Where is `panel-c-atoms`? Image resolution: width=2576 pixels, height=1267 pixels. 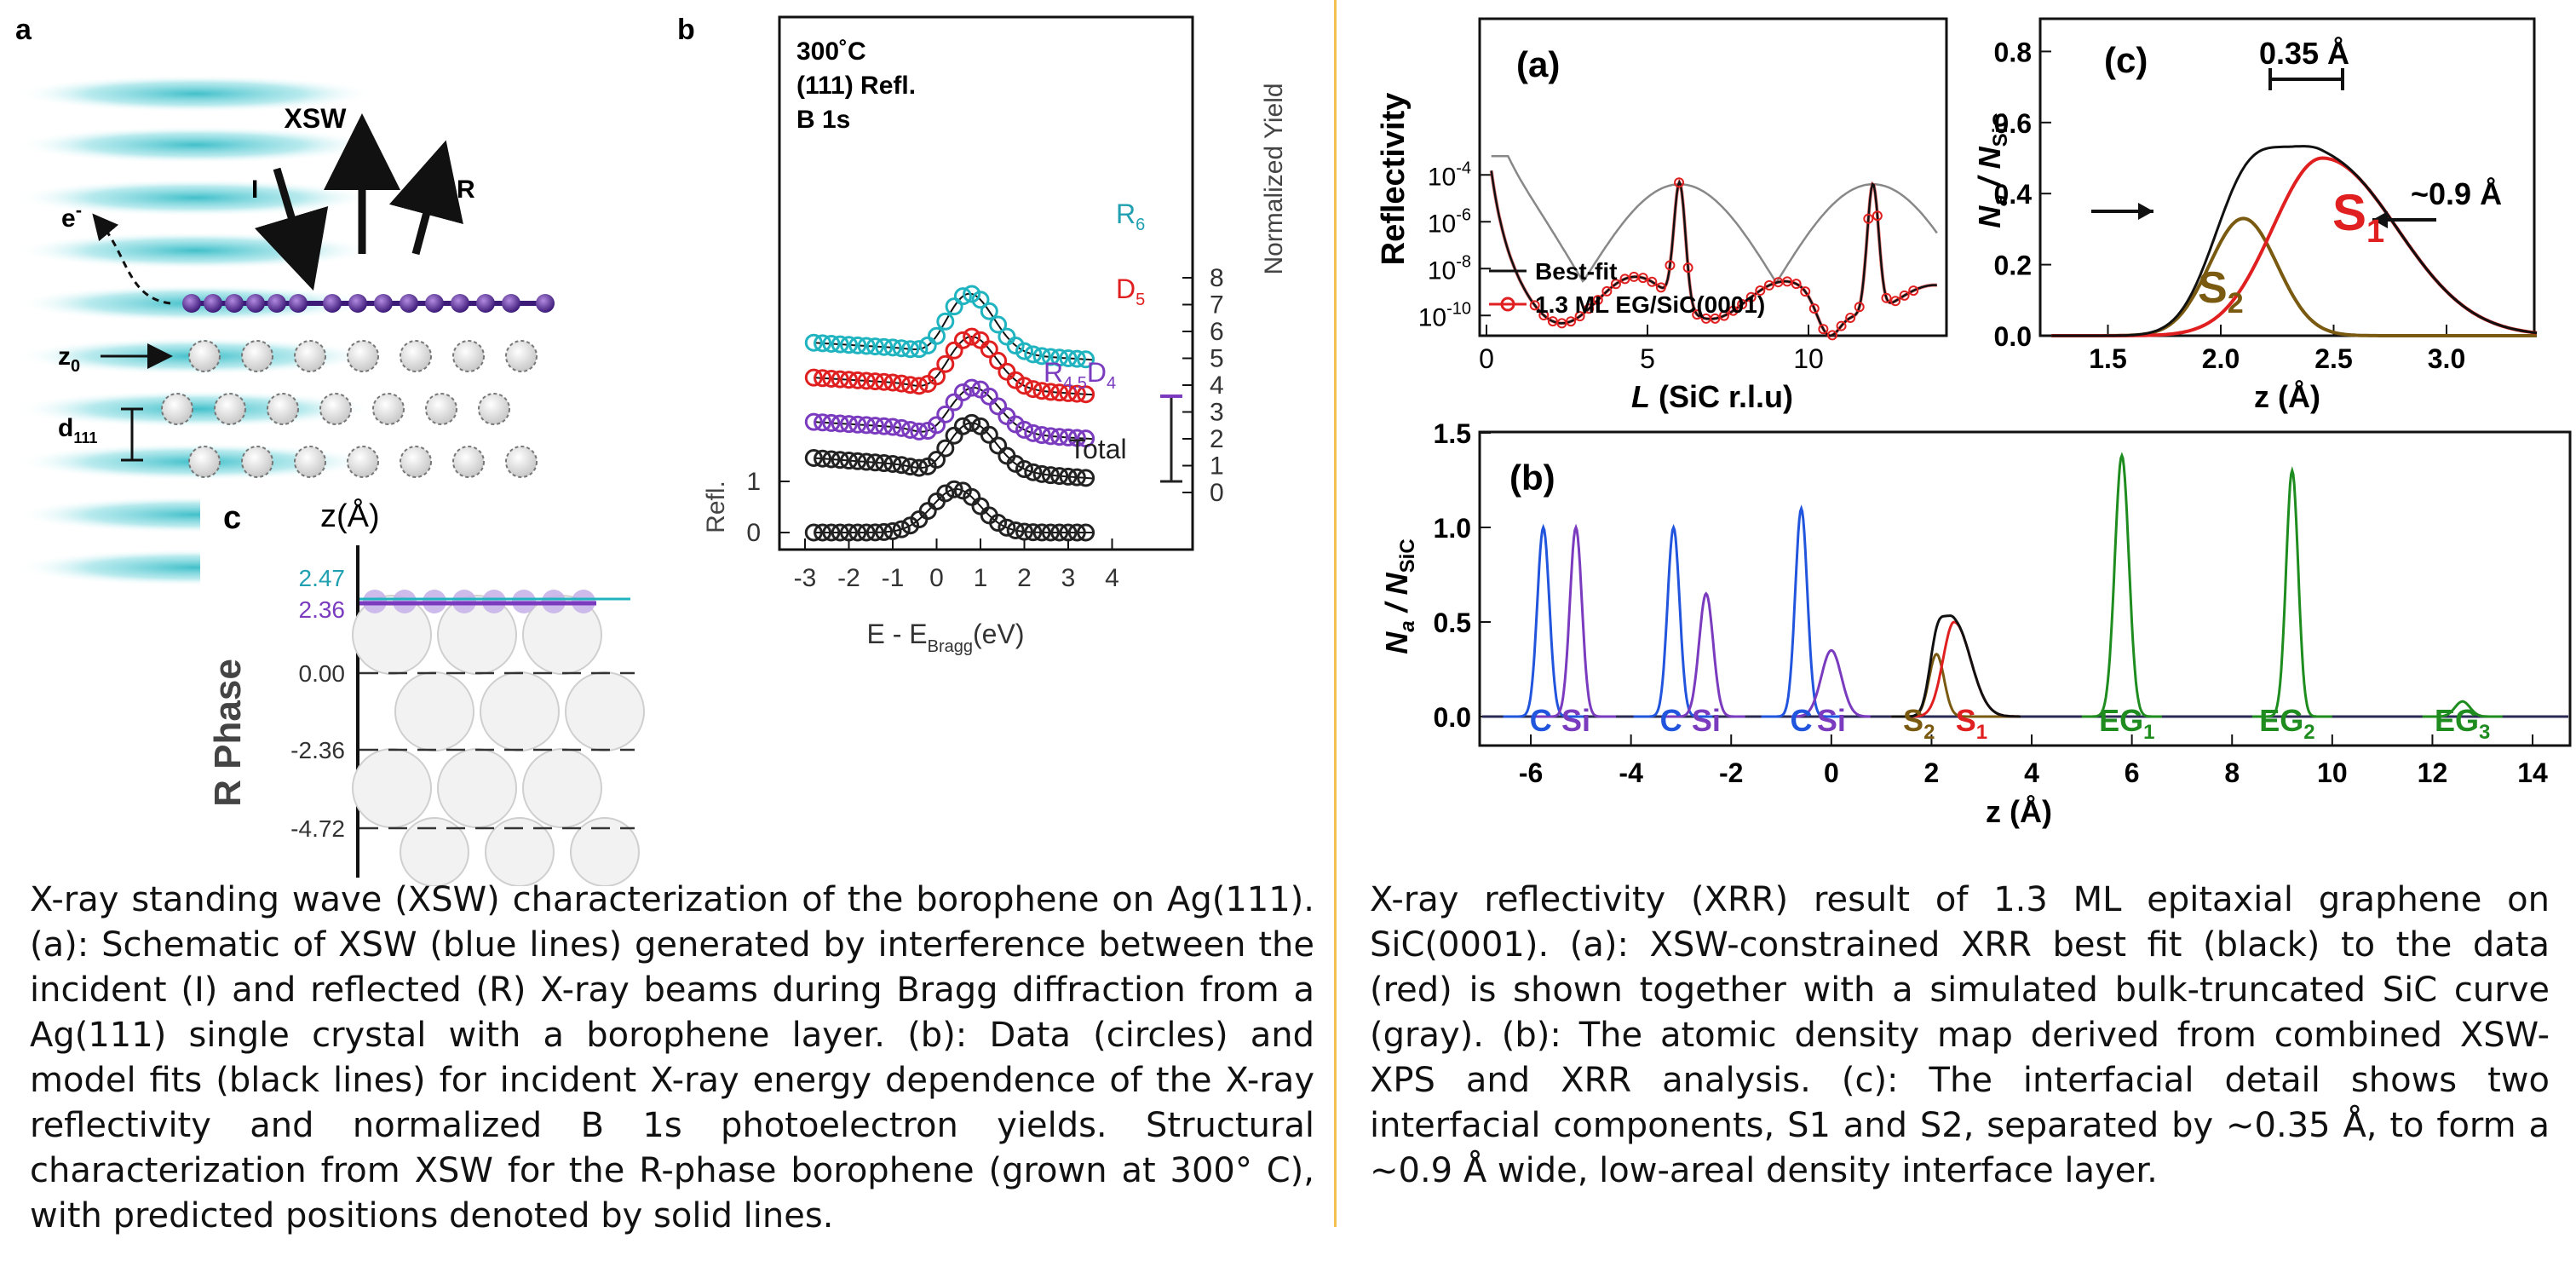 panel-c-atoms is located at coordinates (499, 740).